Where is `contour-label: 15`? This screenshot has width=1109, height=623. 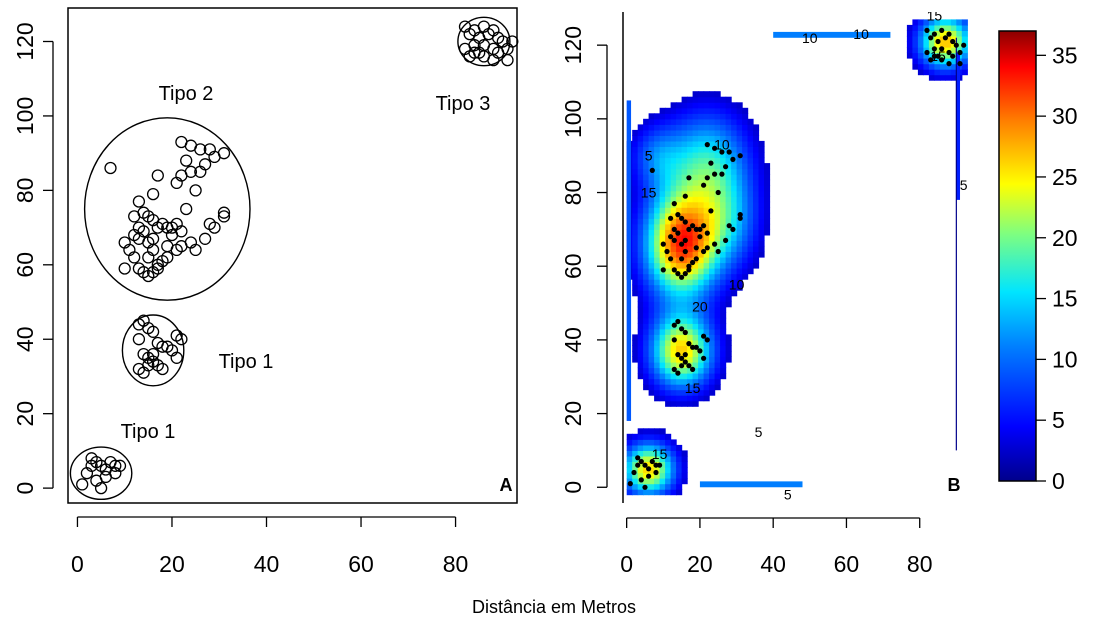 contour-label: 15 is located at coordinates (938, 56).